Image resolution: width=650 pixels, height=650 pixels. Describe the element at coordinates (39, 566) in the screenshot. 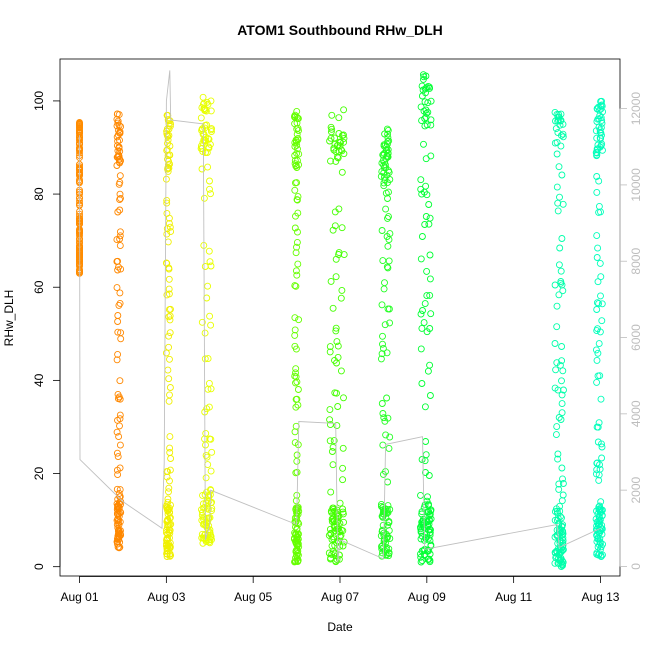

I see `y-tick-label: 0` at that location.